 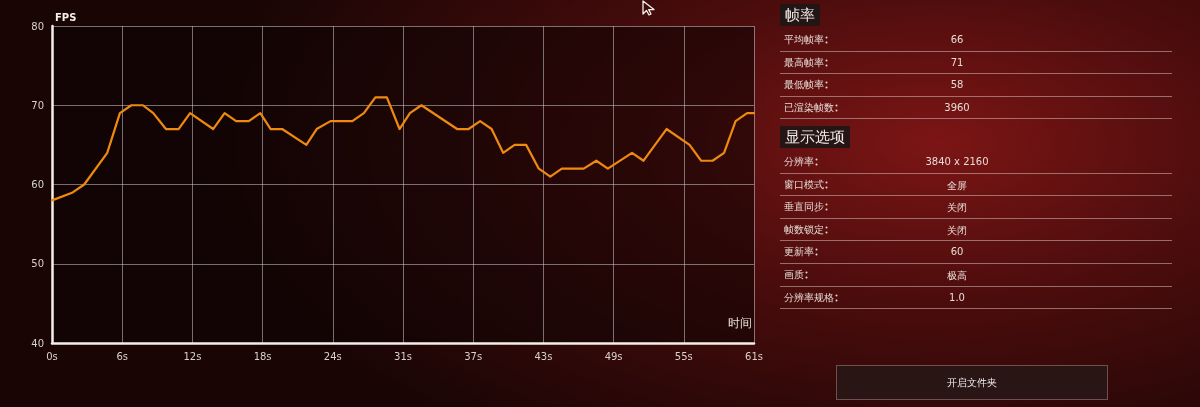 What do you see at coordinates (262, 356) in the screenshot?
I see `x-tick-label: 18s` at bounding box center [262, 356].